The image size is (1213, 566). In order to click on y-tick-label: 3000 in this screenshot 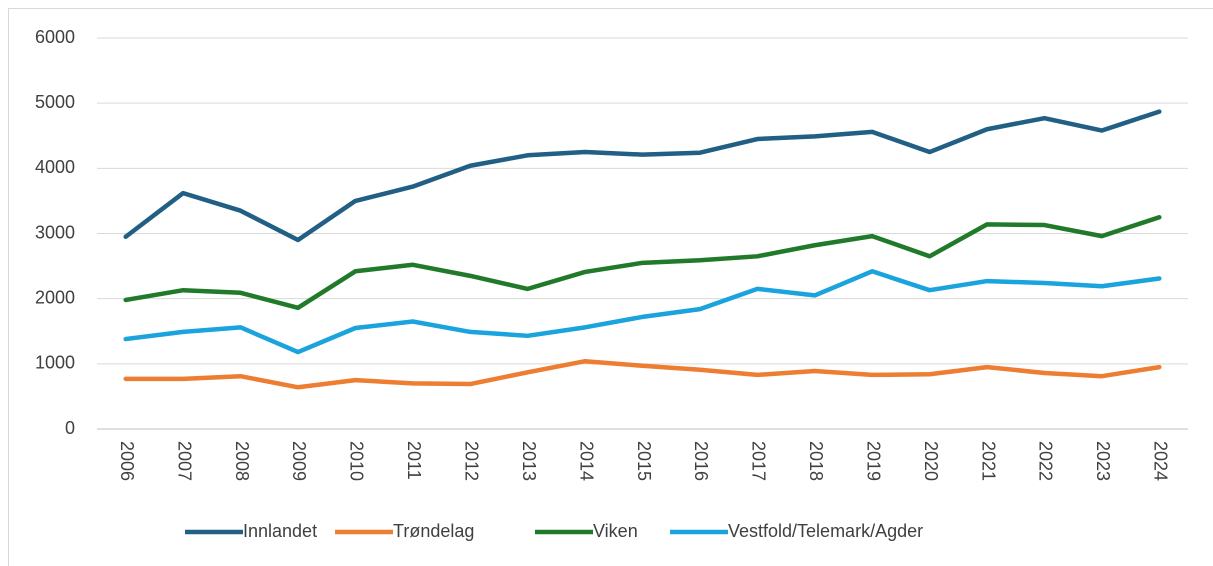, I will do `click(55, 232)`.